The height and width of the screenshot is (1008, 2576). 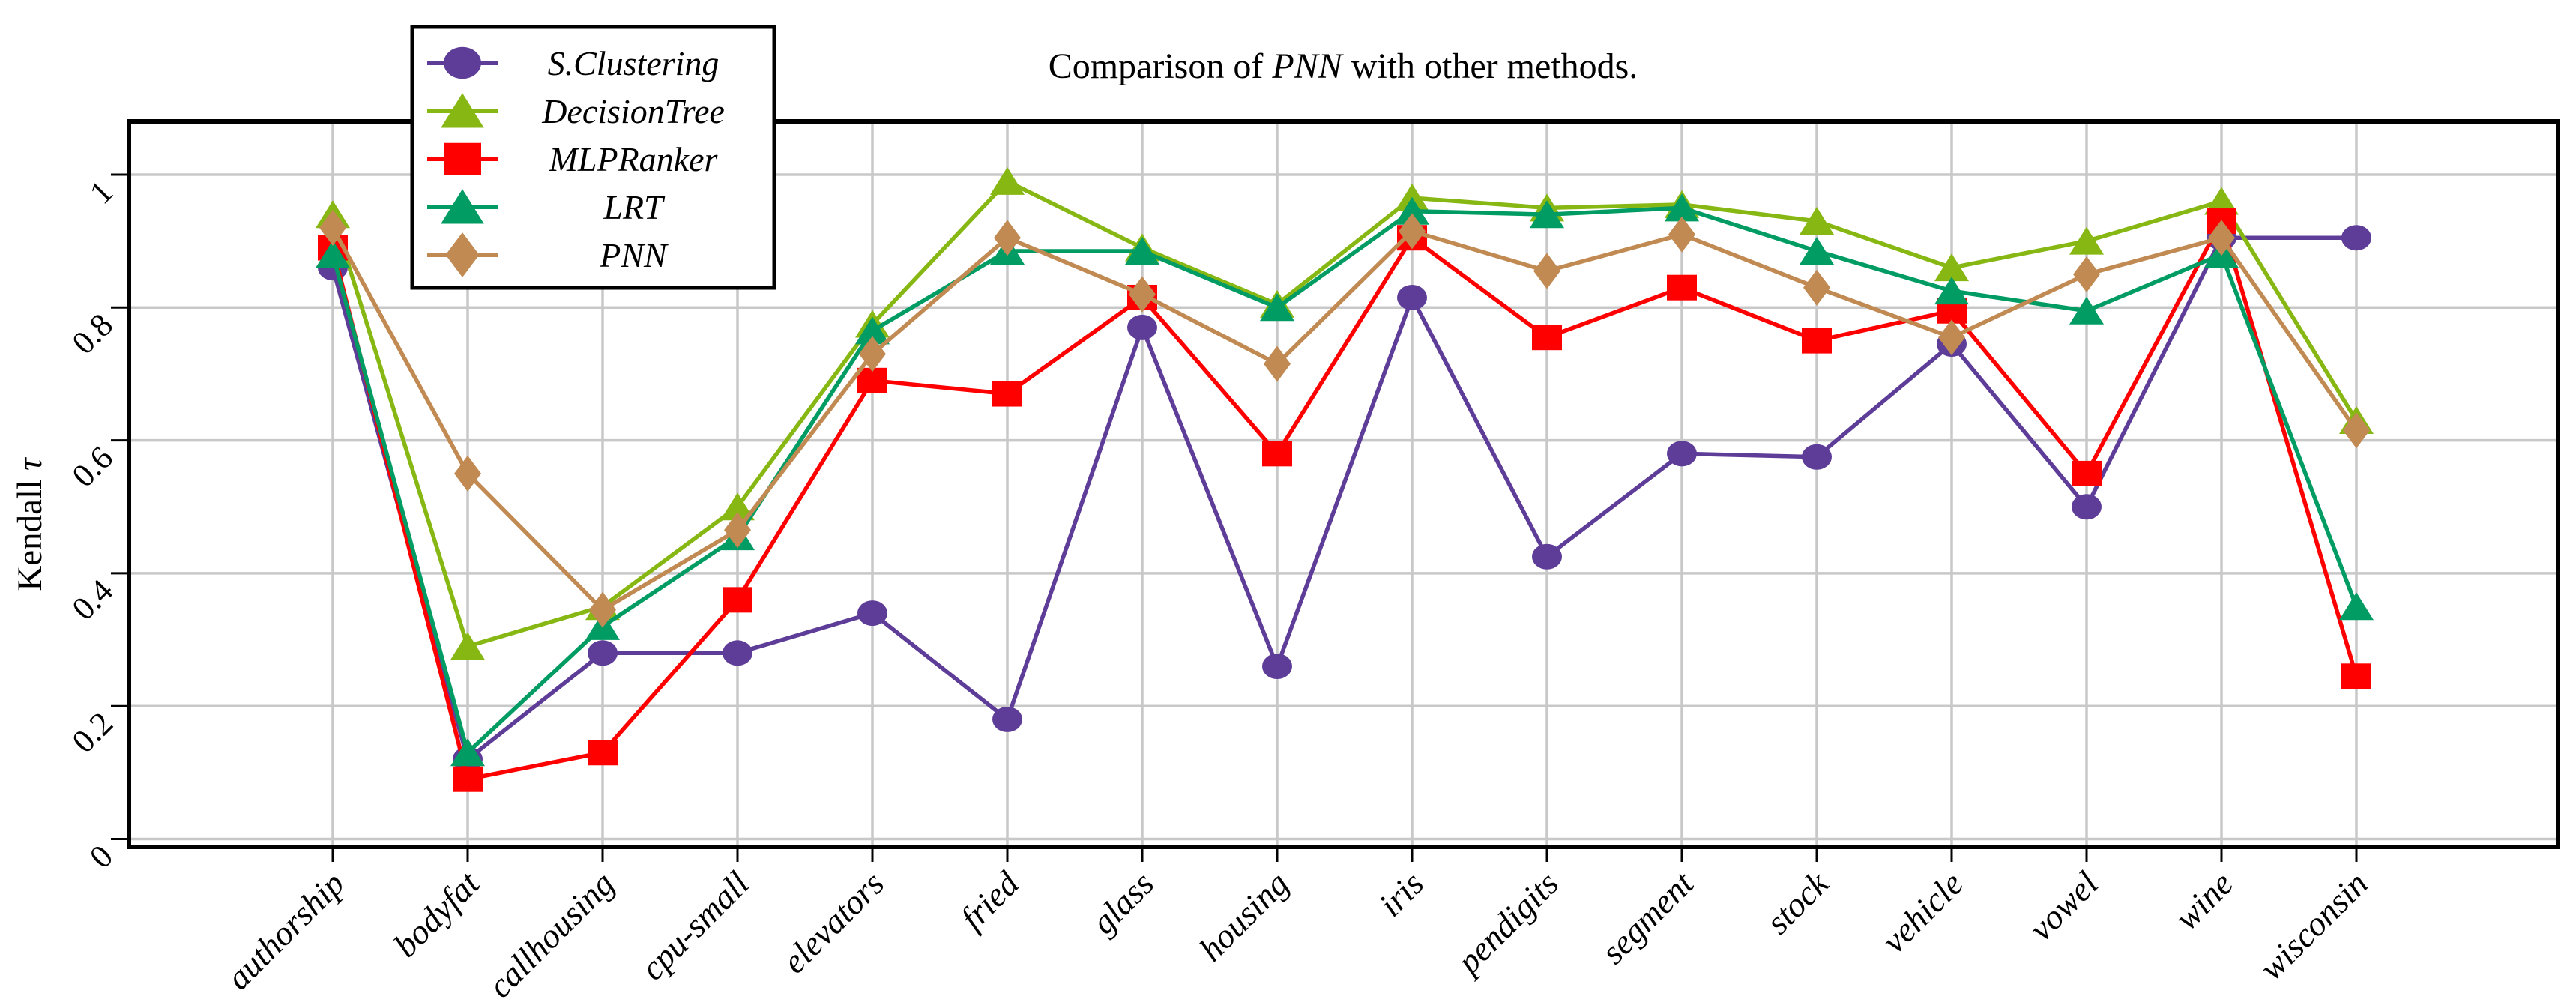 I want to click on legend-label: MLPRanker, so click(x=634, y=159).